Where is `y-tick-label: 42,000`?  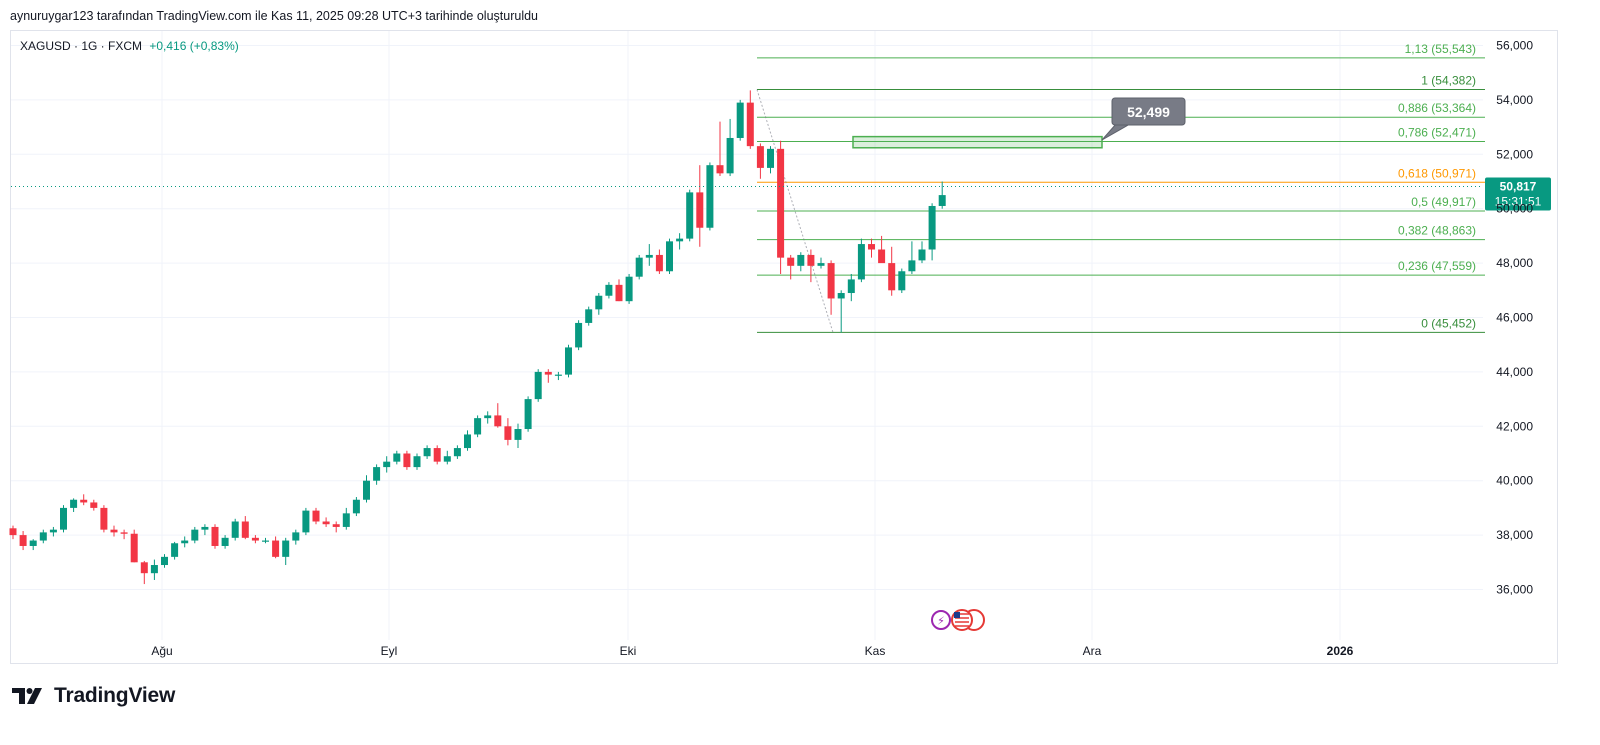
y-tick-label: 42,000 is located at coordinates (1514, 426).